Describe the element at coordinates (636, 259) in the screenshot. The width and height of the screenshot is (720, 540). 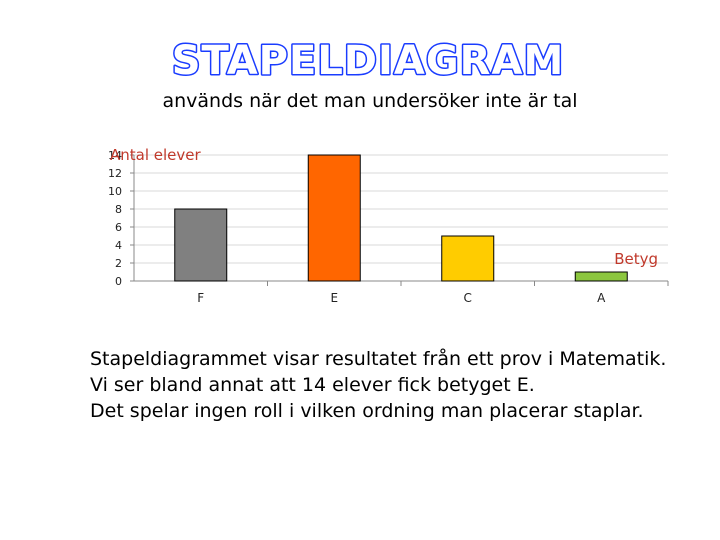
I see `x-axis-title: Betyg` at that location.